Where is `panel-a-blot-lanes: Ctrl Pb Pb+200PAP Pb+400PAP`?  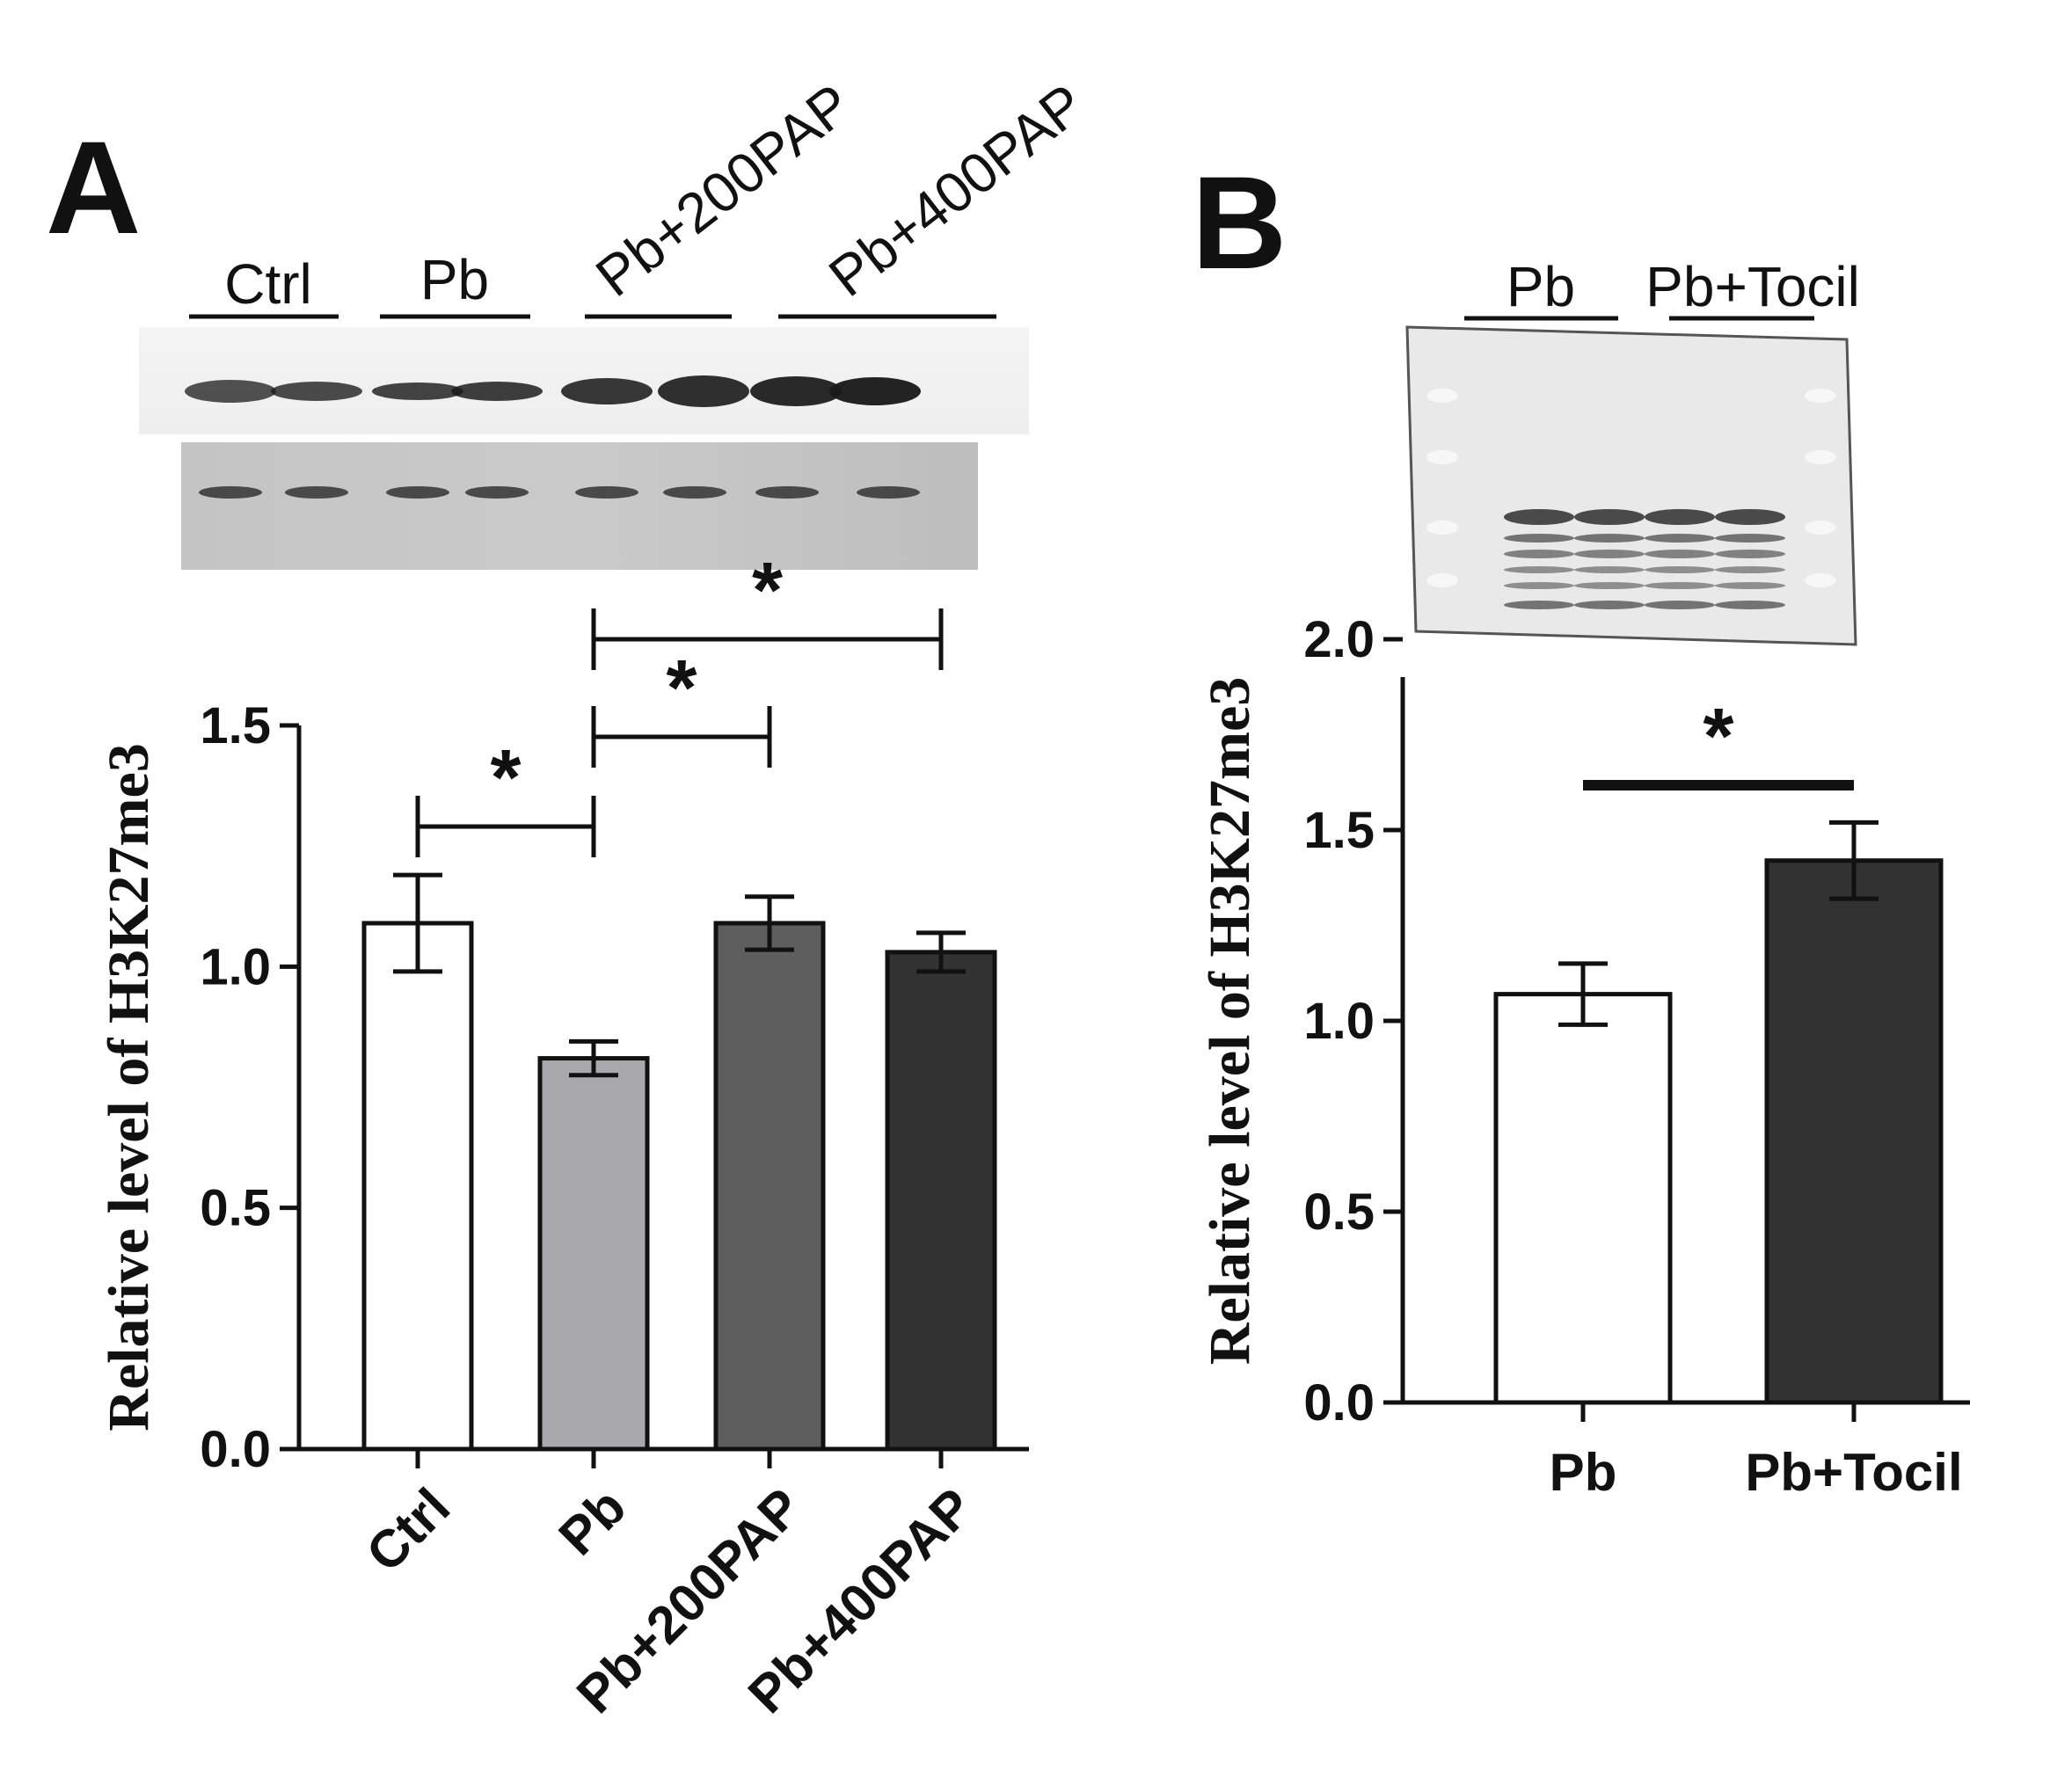 panel-a-blot-lanes: Ctrl Pb Pb+200PAP Pb+400PAP is located at coordinates (642, 195).